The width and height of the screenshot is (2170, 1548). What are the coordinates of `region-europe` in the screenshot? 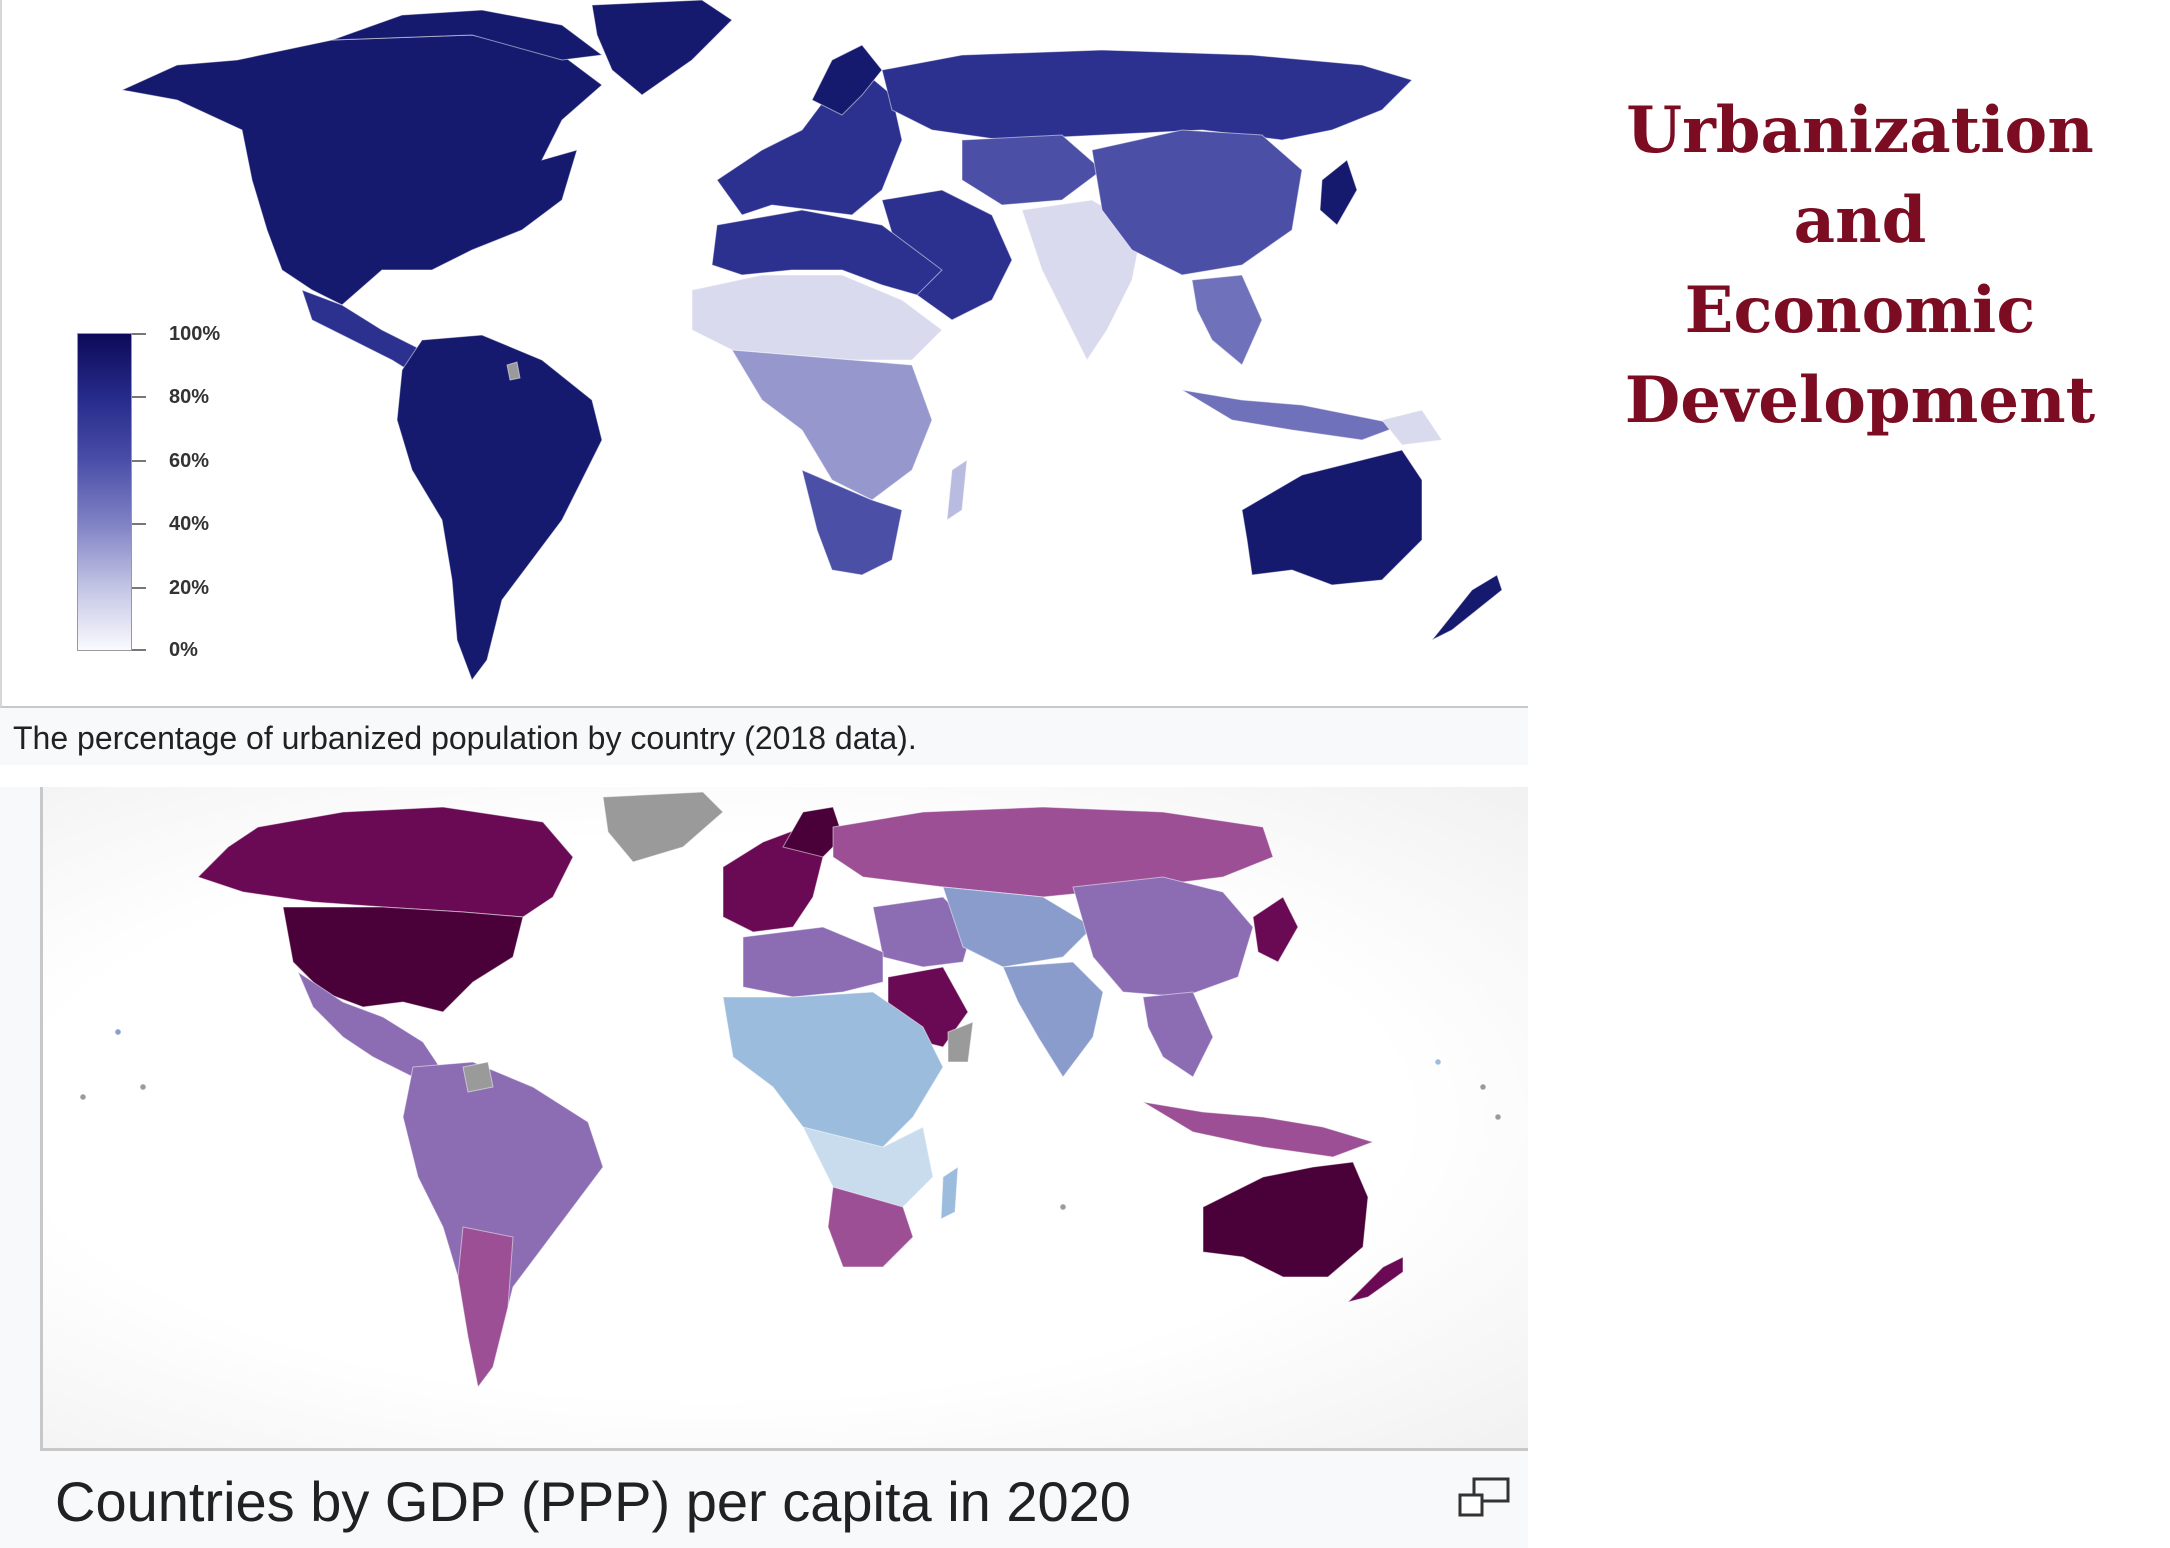 It's located at (809, 142).